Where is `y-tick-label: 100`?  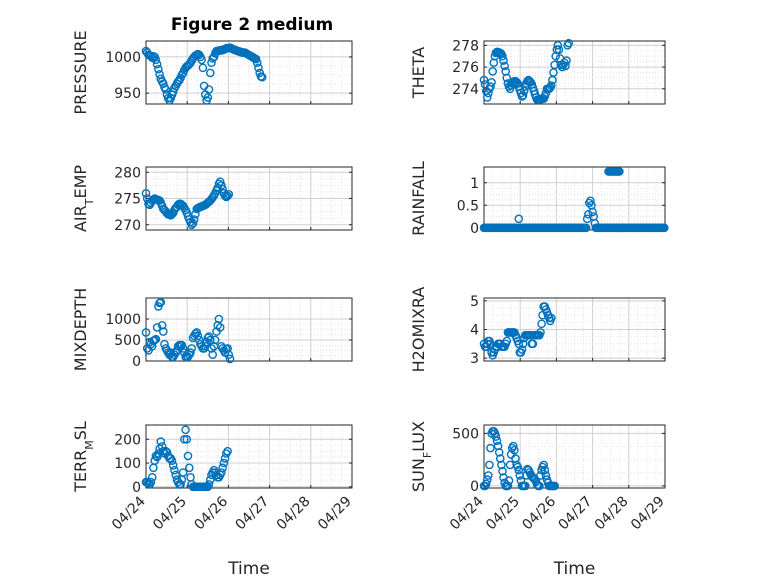
y-tick-label: 100 is located at coordinates (127, 464).